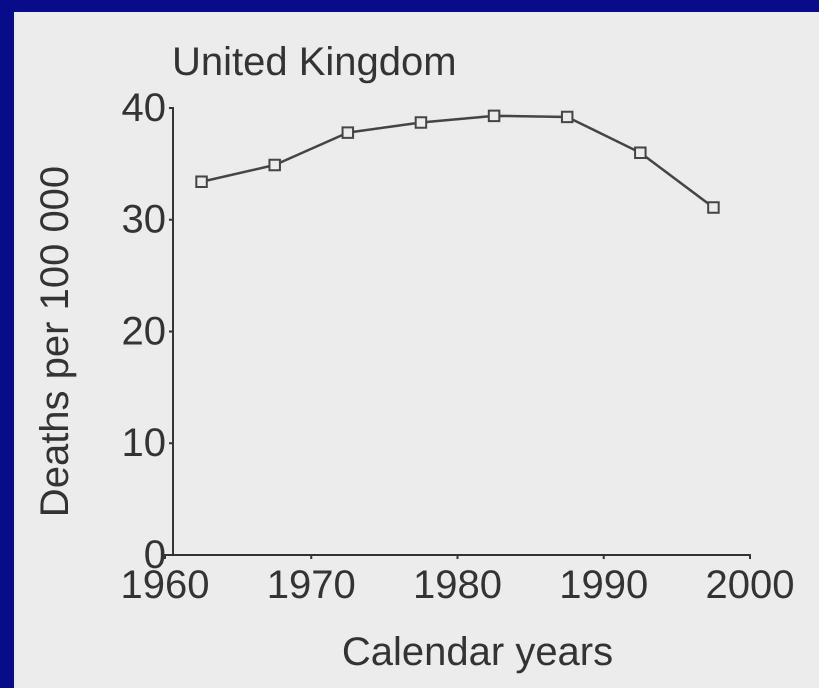 This screenshot has width=819, height=688. What do you see at coordinates (311, 585) in the screenshot?
I see `x-tick-label: 1970` at bounding box center [311, 585].